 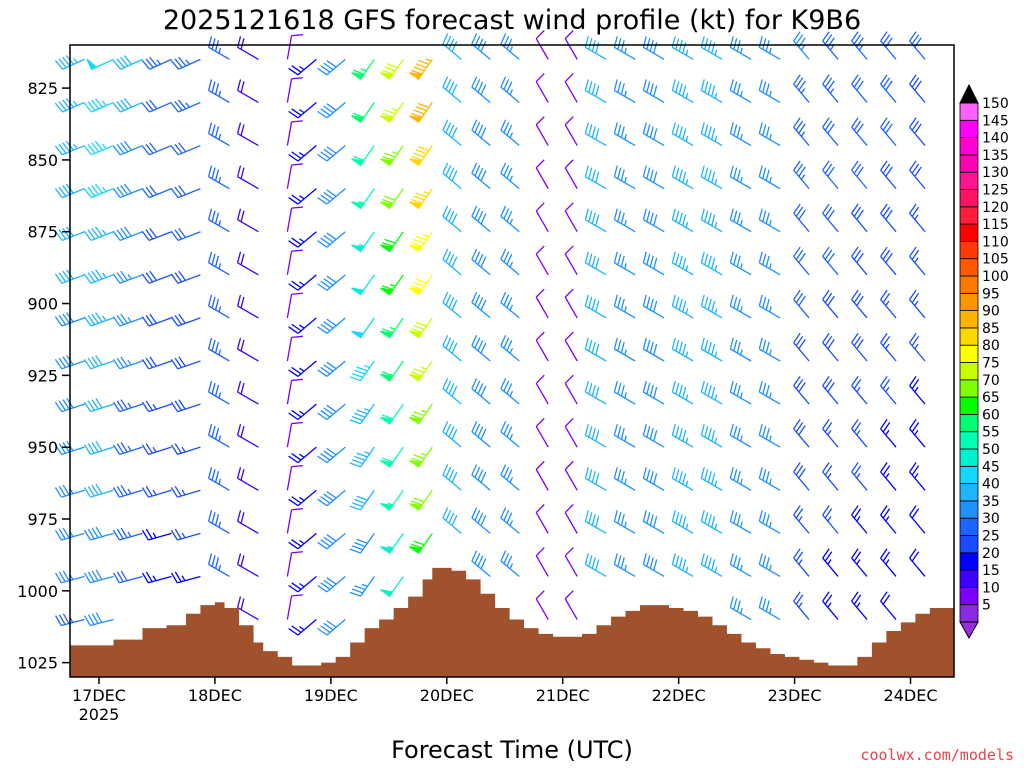 I want to click on colorbar-label: 140, so click(x=995, y=139).